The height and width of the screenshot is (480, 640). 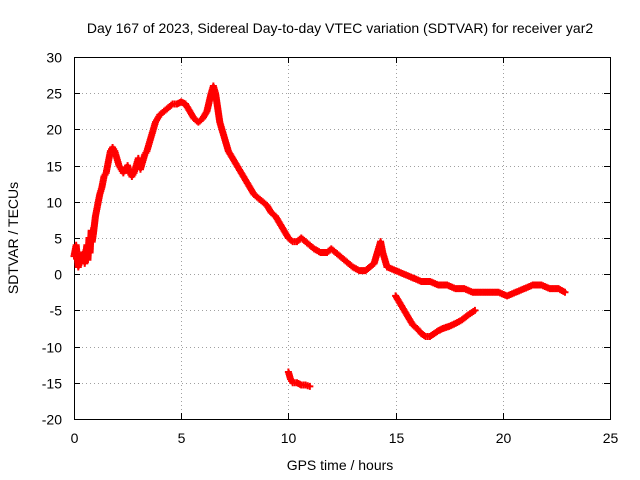 What do you see at coordinates (299, 379) in the screenshot?
I see `series-isolated` at bounding box center [299, 379].